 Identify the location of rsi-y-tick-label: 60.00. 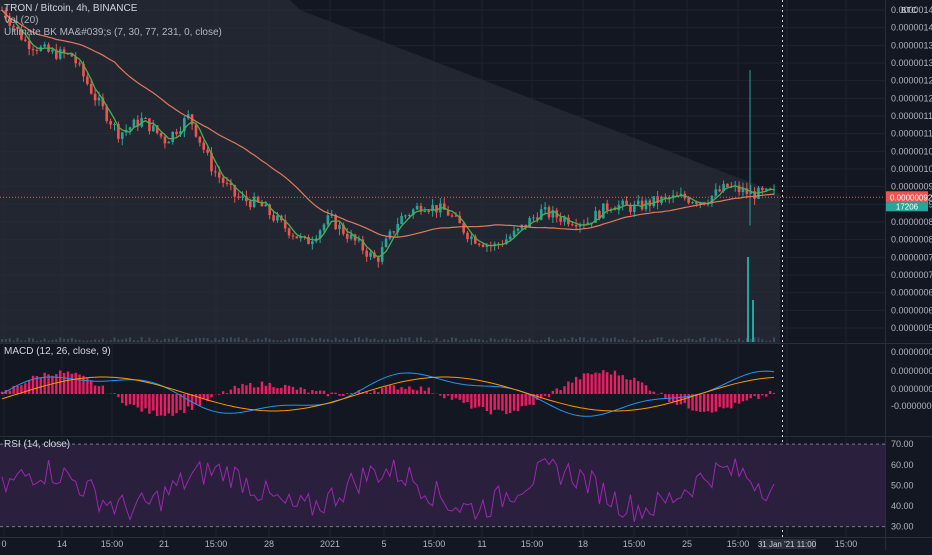
(902, 465).